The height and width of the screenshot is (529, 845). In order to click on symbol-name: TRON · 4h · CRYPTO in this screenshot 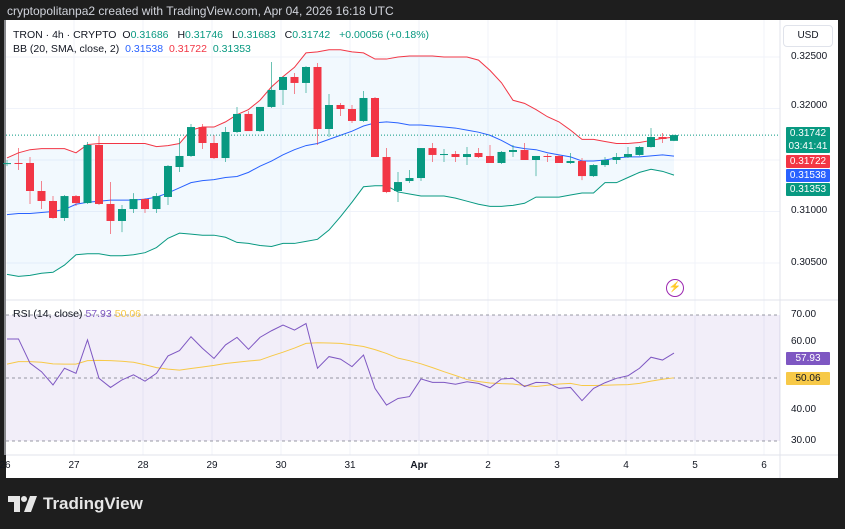, I will do `click(65, 35)`.